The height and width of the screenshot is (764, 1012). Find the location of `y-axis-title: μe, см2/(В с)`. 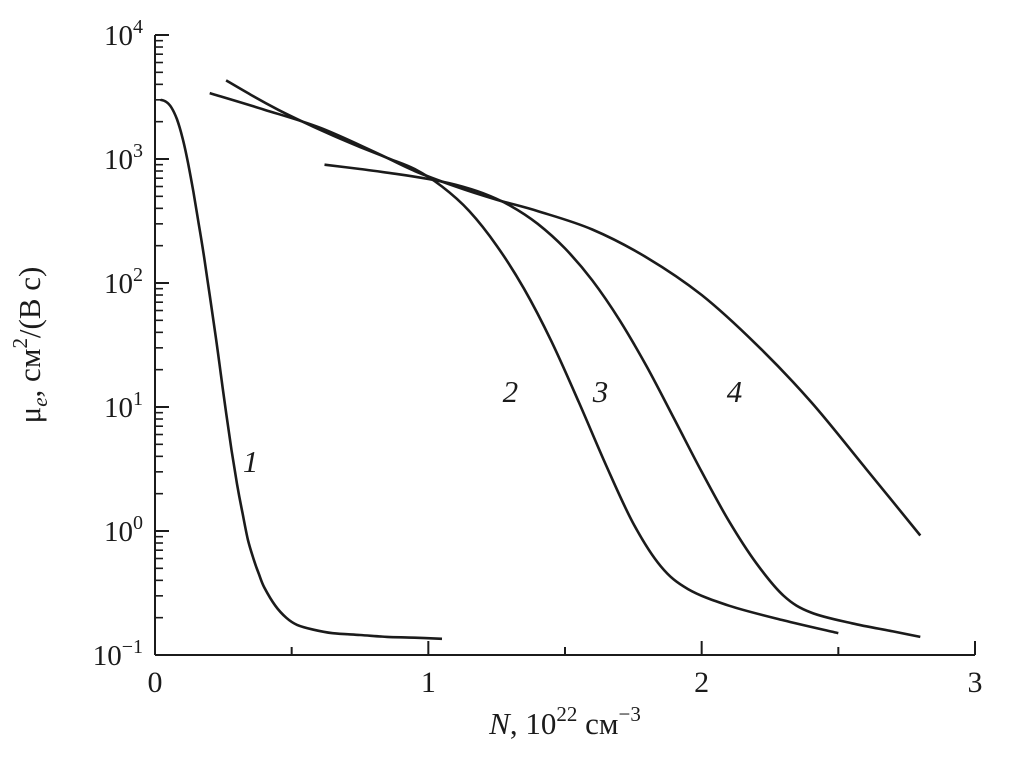

y-axis-title: μe, см2/(В с) is located at coordinates (30, 345).